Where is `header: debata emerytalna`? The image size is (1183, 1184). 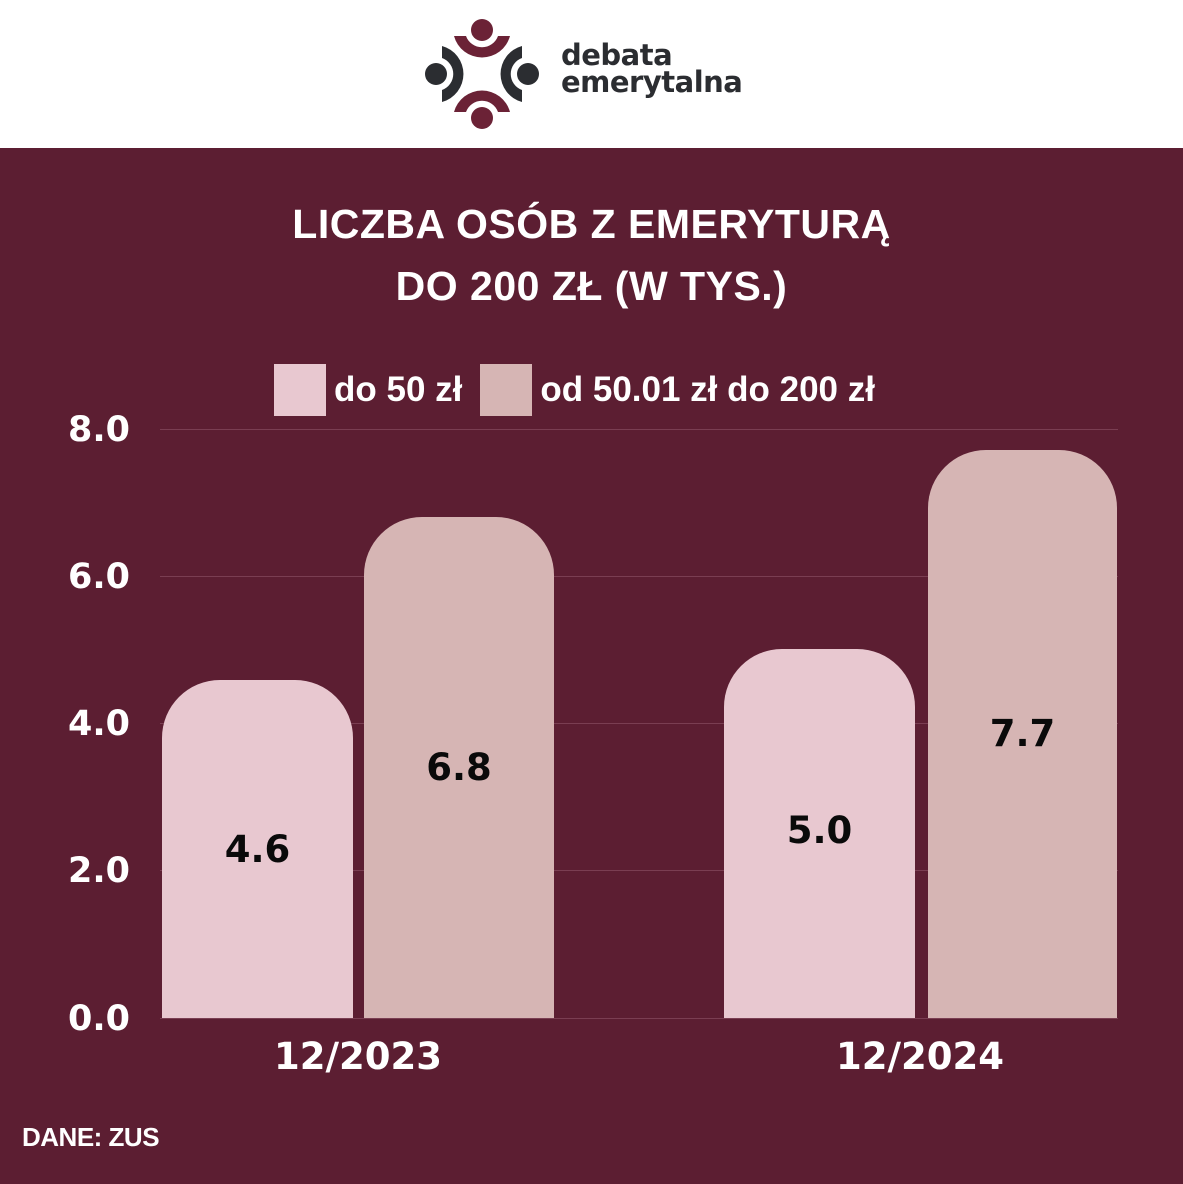
header: debata emerytalna is located at coordinates (591, 74).